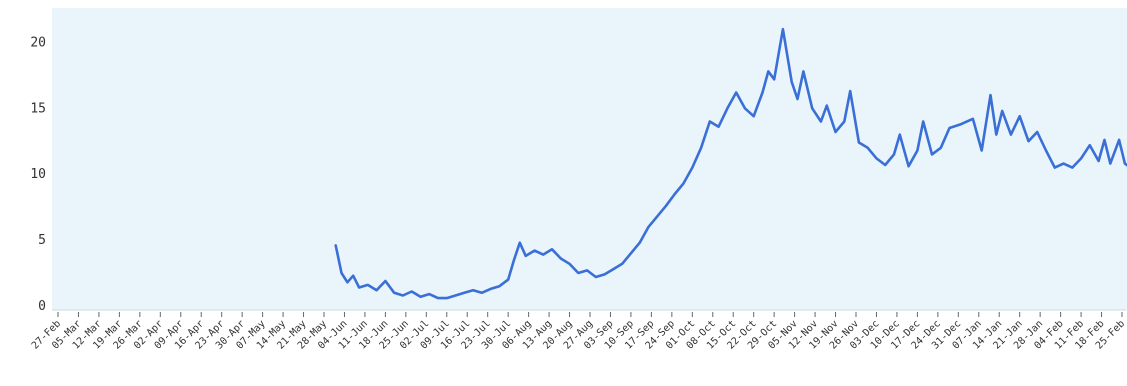 This screenshot has width=1127, height=386. Describe the element at coordinates (38, 42) in the screenshot. I see `y-tick-label: 20` at that location.